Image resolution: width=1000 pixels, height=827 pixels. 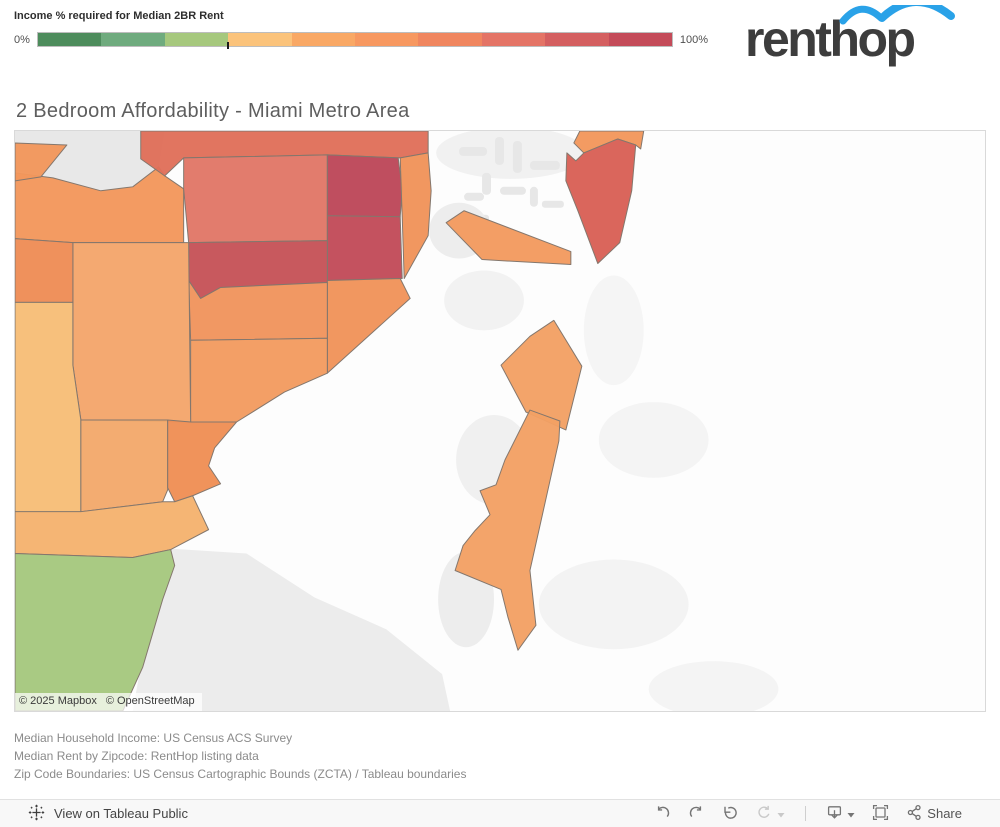 I want to click on undo-icon, so click(x=662, y=814).